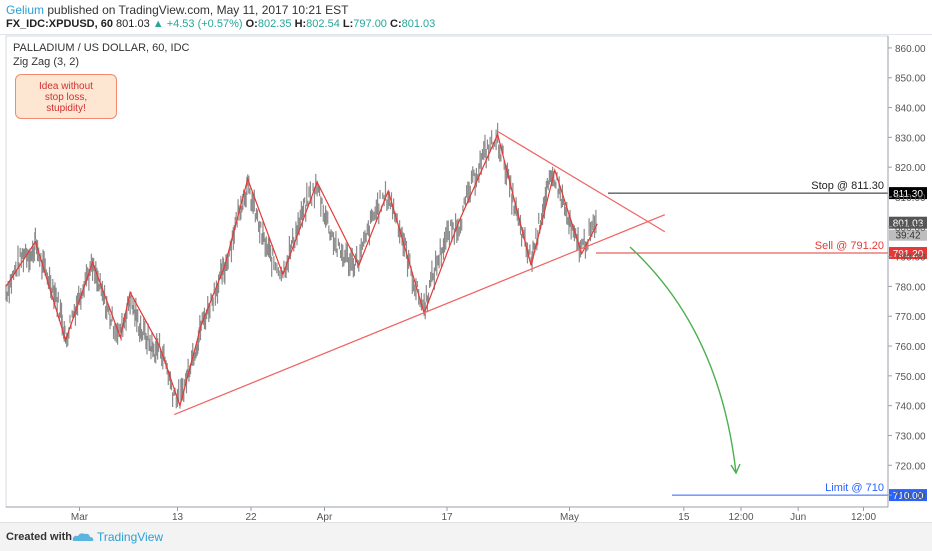  What do you see at coordinates (396, 24) in the screenshot?
I see `close-label: C:` at bounding box center [396, 24].